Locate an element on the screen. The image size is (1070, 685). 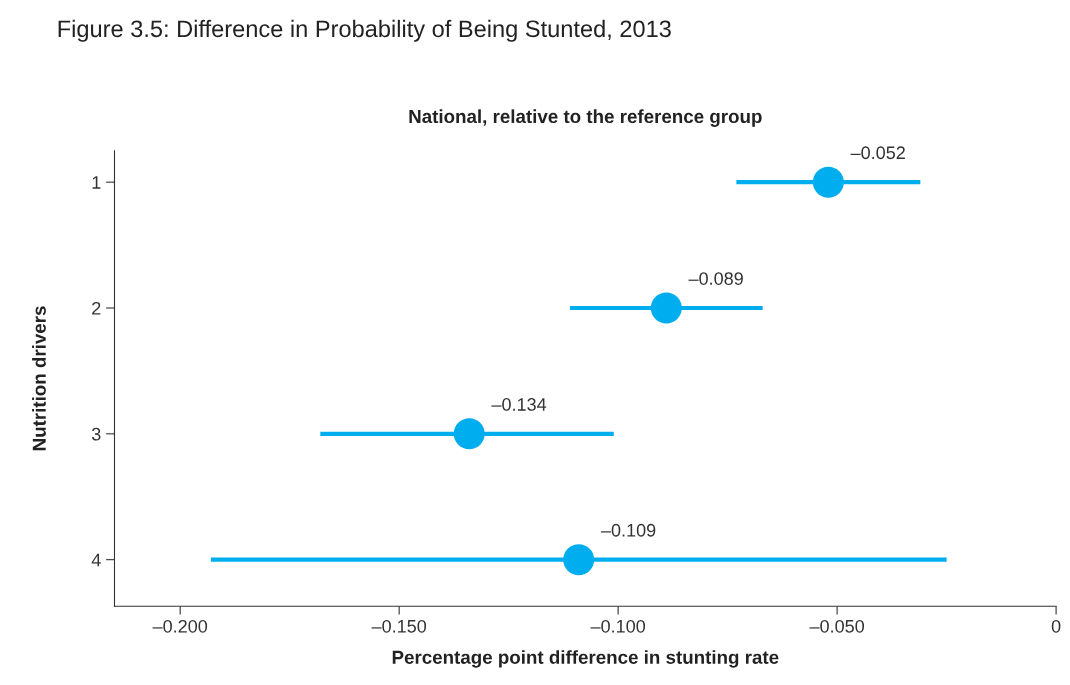
y-axis-title: Nutrition drivers is located at coordinates (39, 378).